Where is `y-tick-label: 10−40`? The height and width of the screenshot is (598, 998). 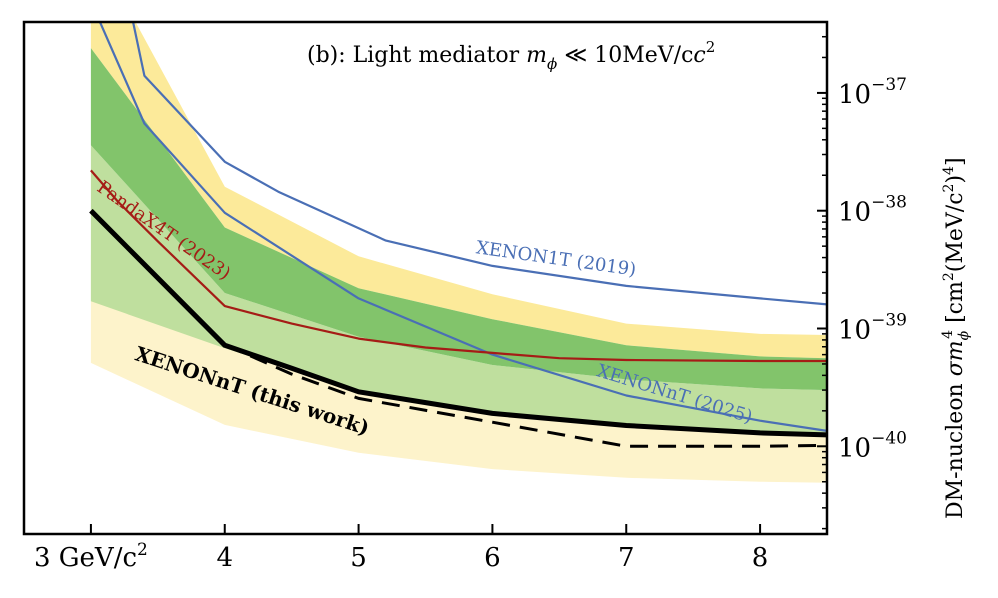 y-tick-label: 10−40 is located at coordinates (872, 445).